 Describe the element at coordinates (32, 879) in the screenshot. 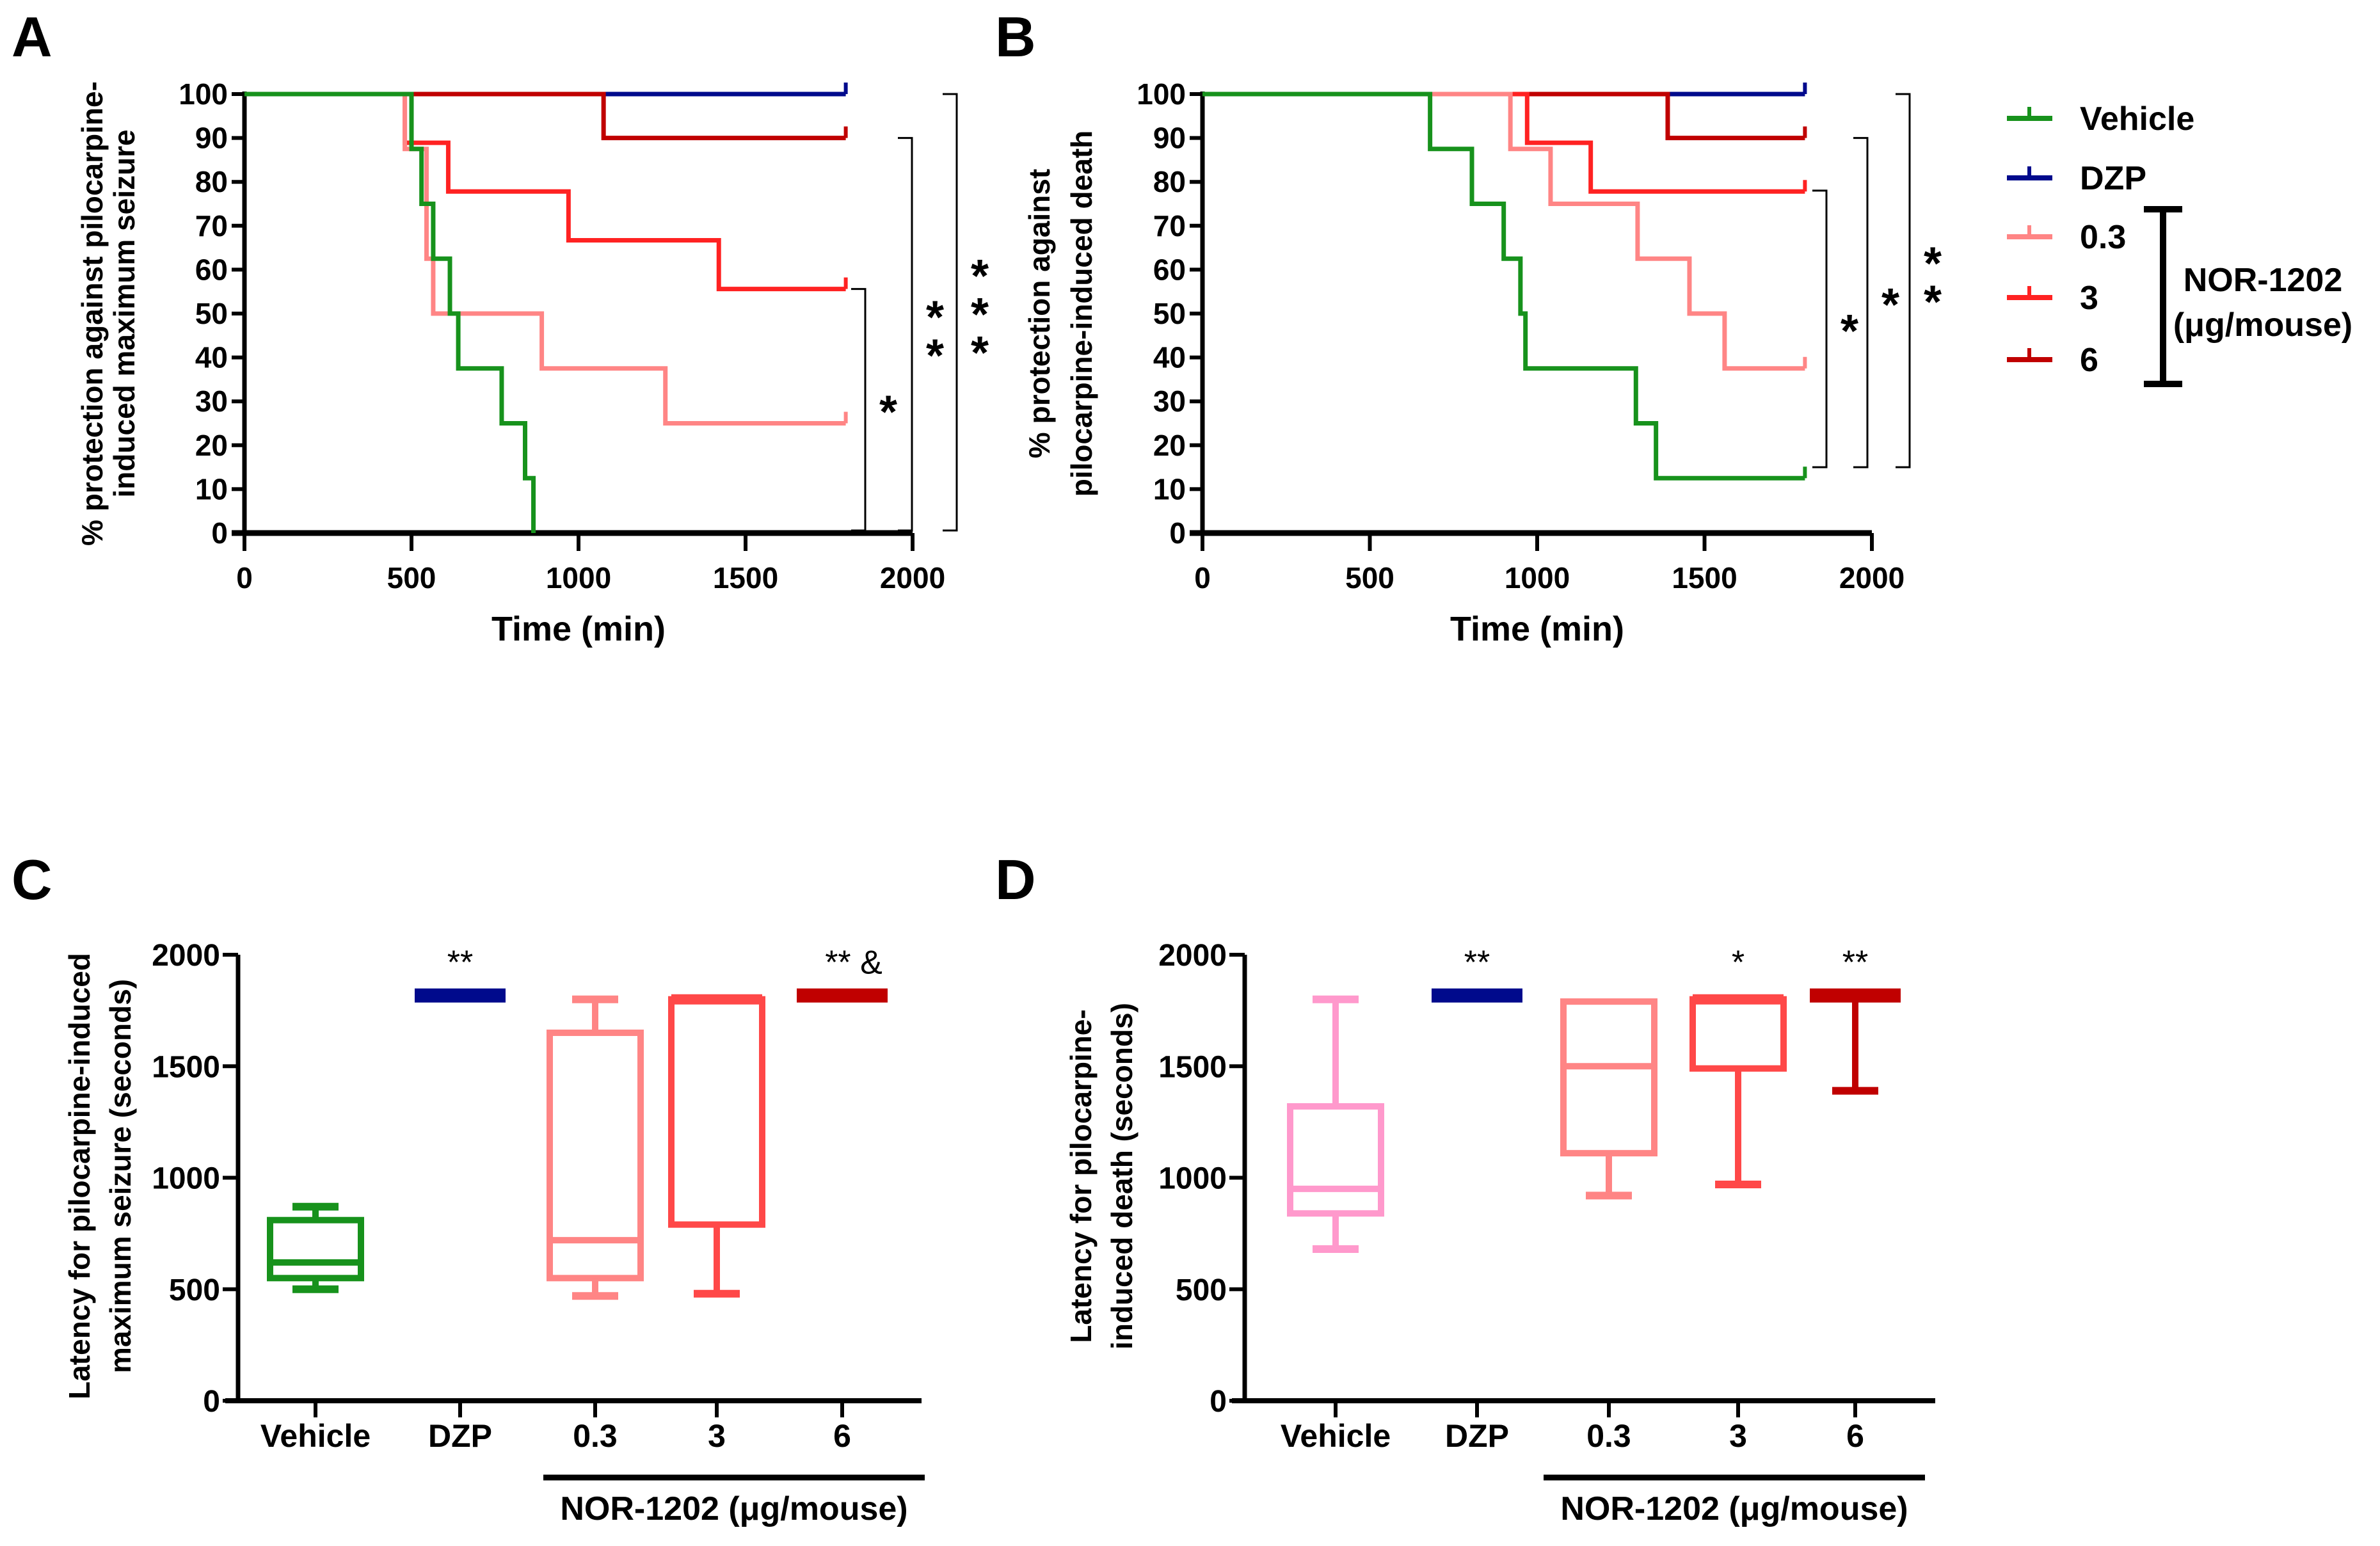

I see `panel-label-c: C` at that location.